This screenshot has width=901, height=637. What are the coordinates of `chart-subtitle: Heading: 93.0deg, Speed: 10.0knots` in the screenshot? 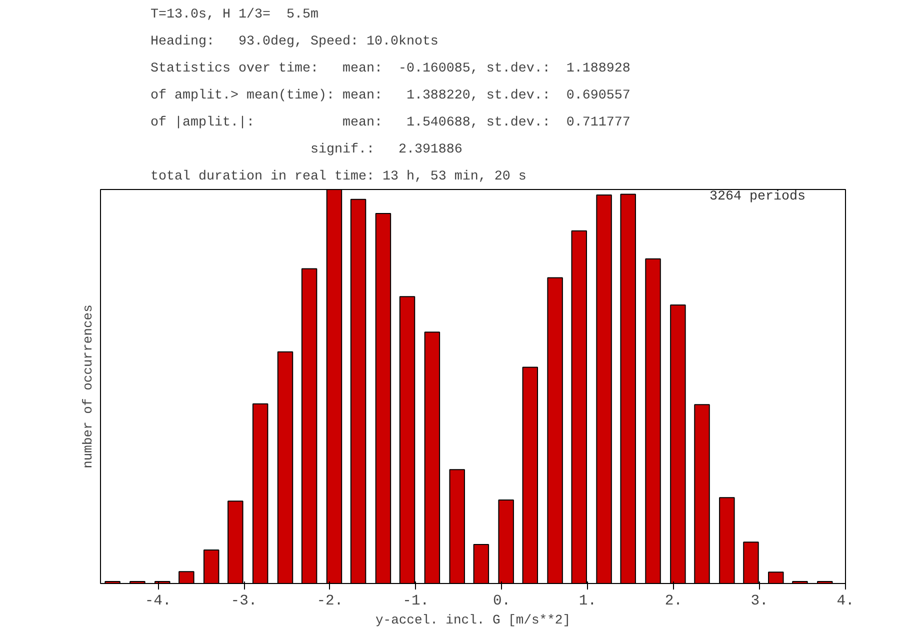 It's located at (294, 42).